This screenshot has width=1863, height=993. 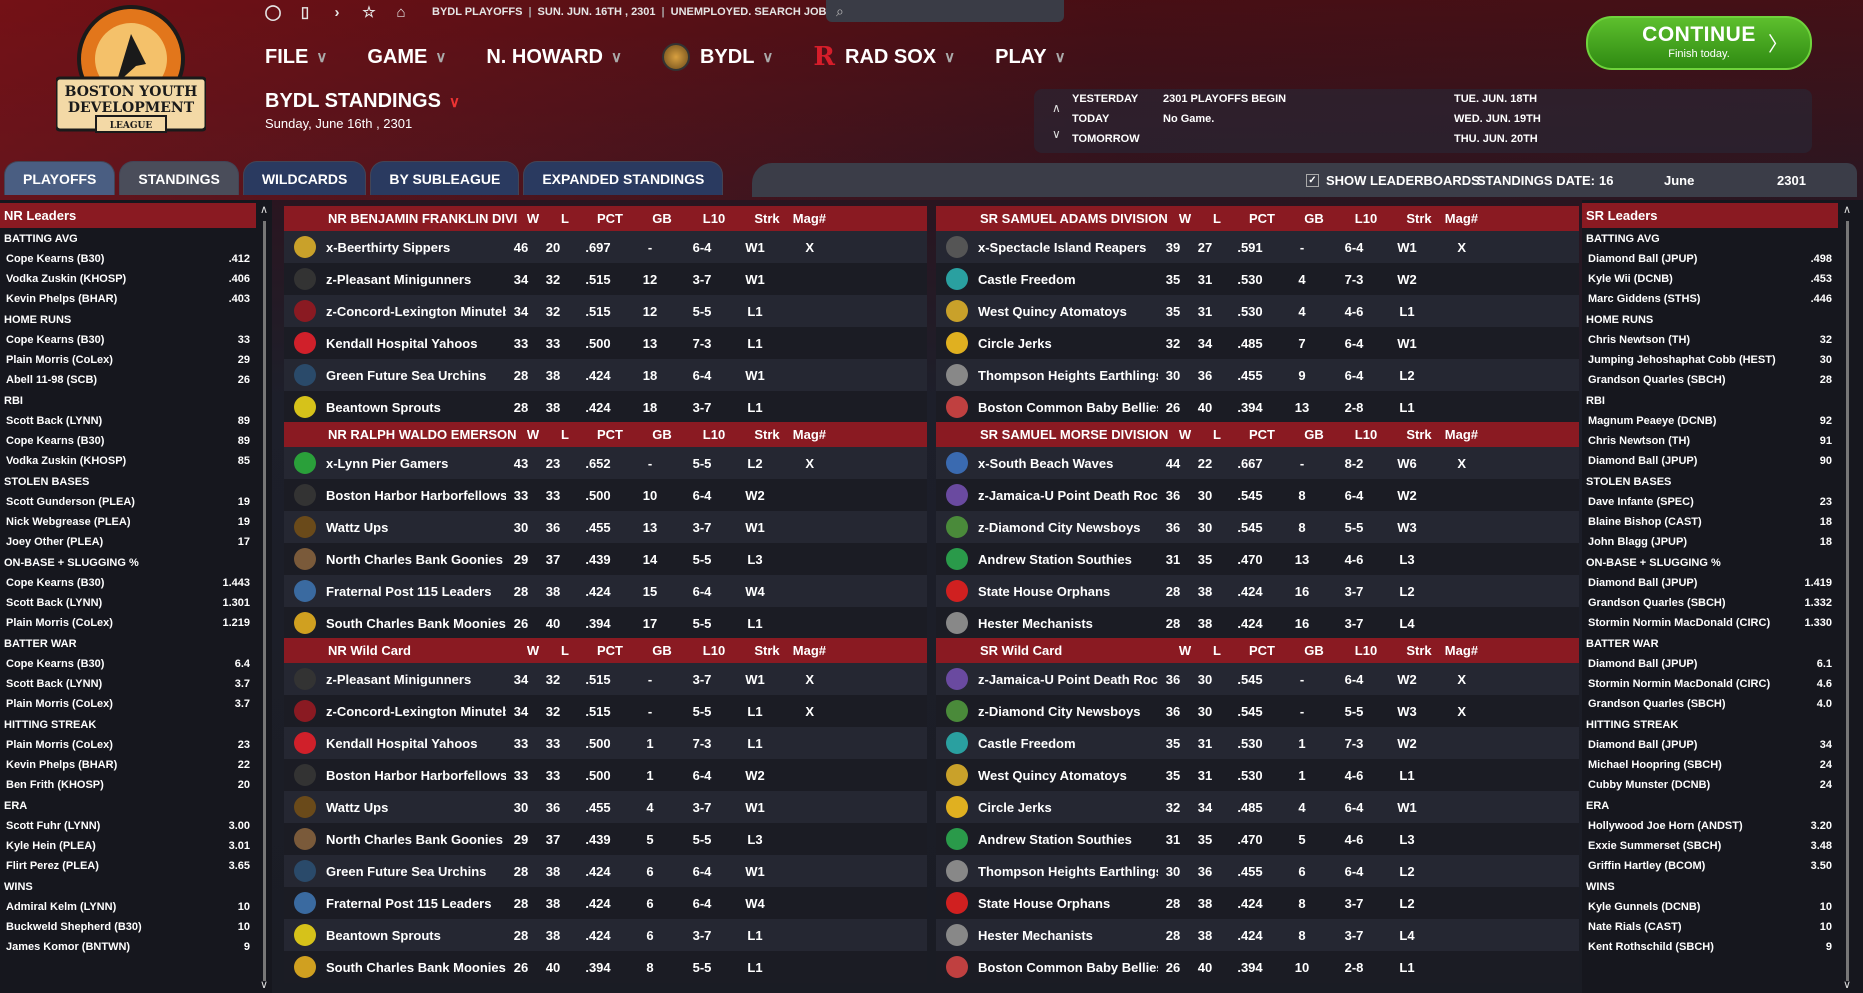 What do you see at coordinates (1056, 134) in the screenshot?
I see `calendar-down-icon: ∨` at bounding box center [1056, 134].